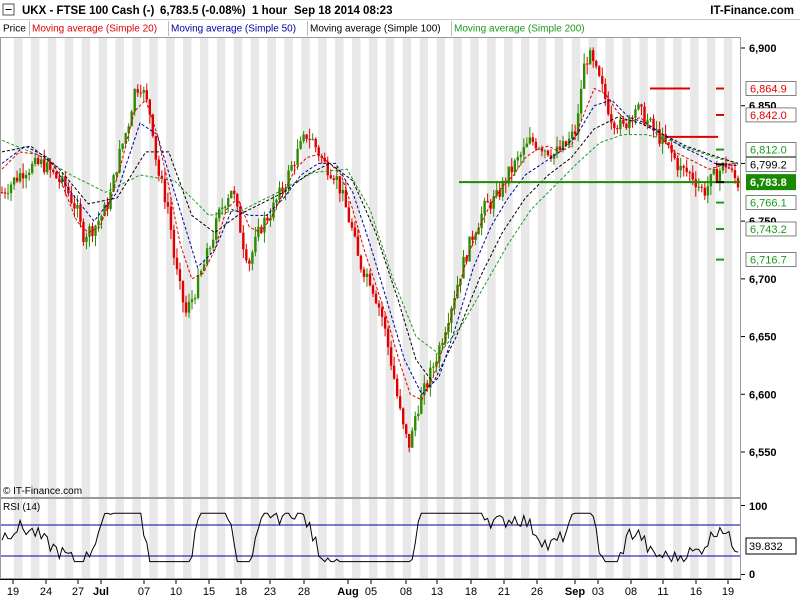 This screenshot has width=800, height=600. What do you see at coordinates (519, 29) in the screenshot?
I see `legend-ma200: Moving average (Simple 200)` at bounding box center [519, 29].